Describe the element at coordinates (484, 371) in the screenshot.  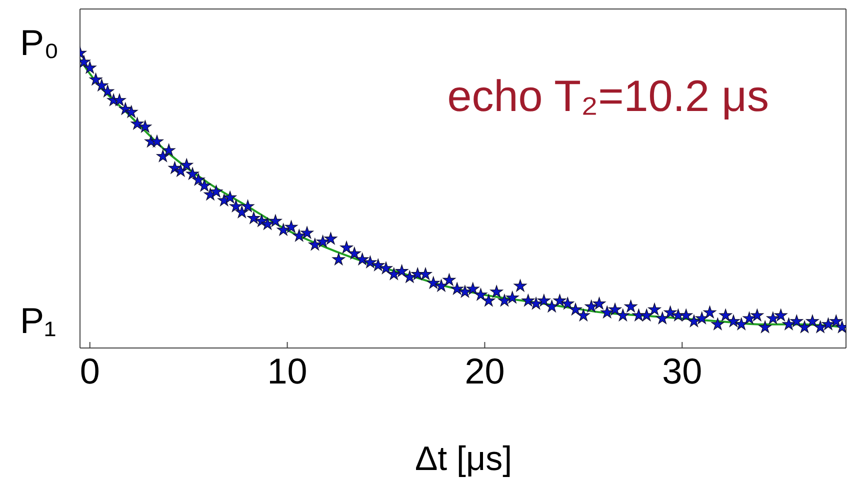
I see `x-tick-label: 20` at that location.